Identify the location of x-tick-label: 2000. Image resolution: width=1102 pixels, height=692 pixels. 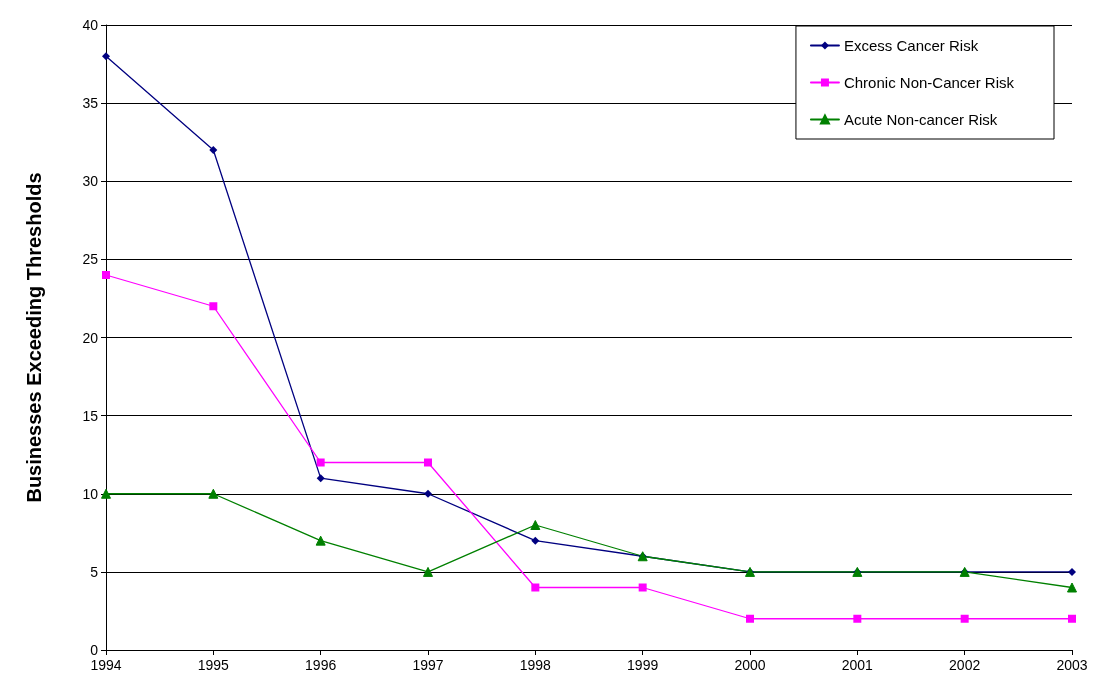
(750, 665).